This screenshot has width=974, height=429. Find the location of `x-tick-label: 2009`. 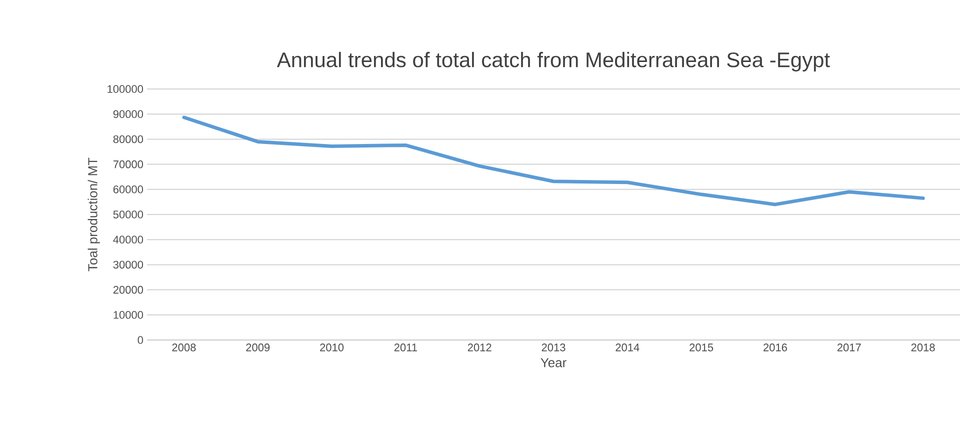

x-tick-label: 2009 is located at coordinates (258, 348).